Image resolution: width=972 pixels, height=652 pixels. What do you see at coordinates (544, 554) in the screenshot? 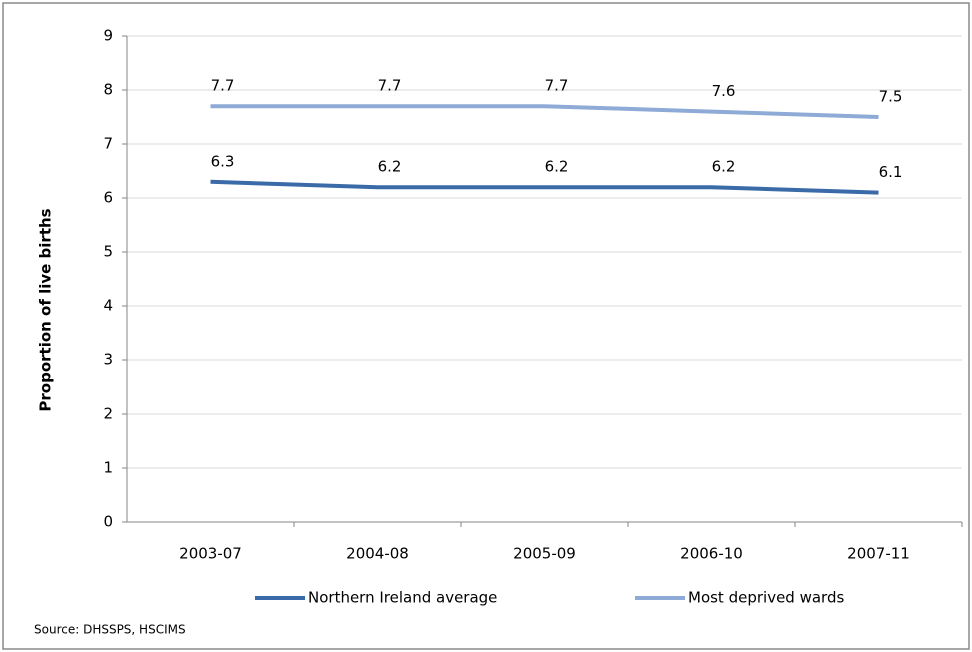
I see `x-tick-label: 2005-09` at bounding box center [544, 554].